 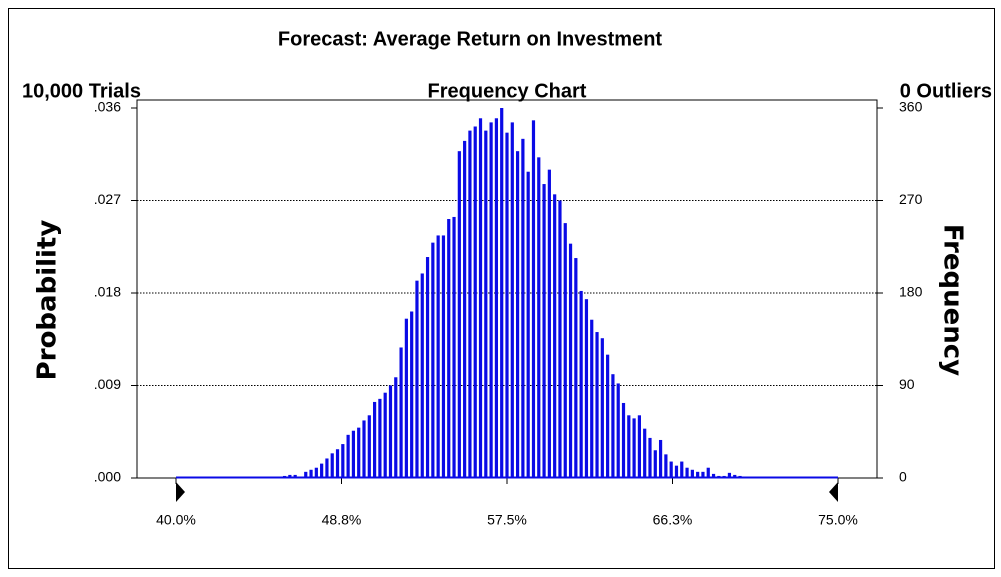 What do you see at coordinates (911, 292) in the screenshot?
I see `y2-tick-label: 180` at bounding box center [911, 292].